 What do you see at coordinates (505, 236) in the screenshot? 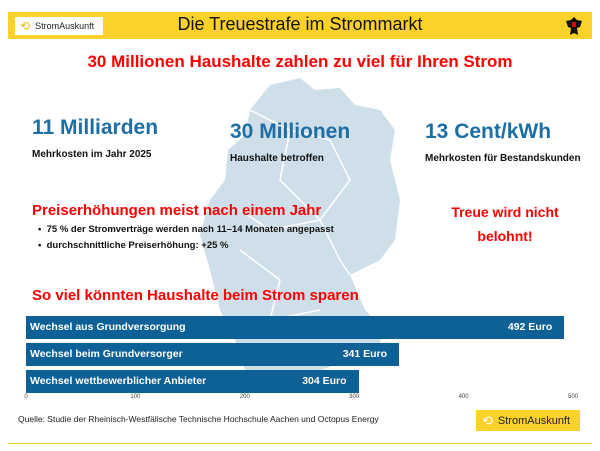
I see `loyalty-line: belohnt!` at bounding box center [505, 236].